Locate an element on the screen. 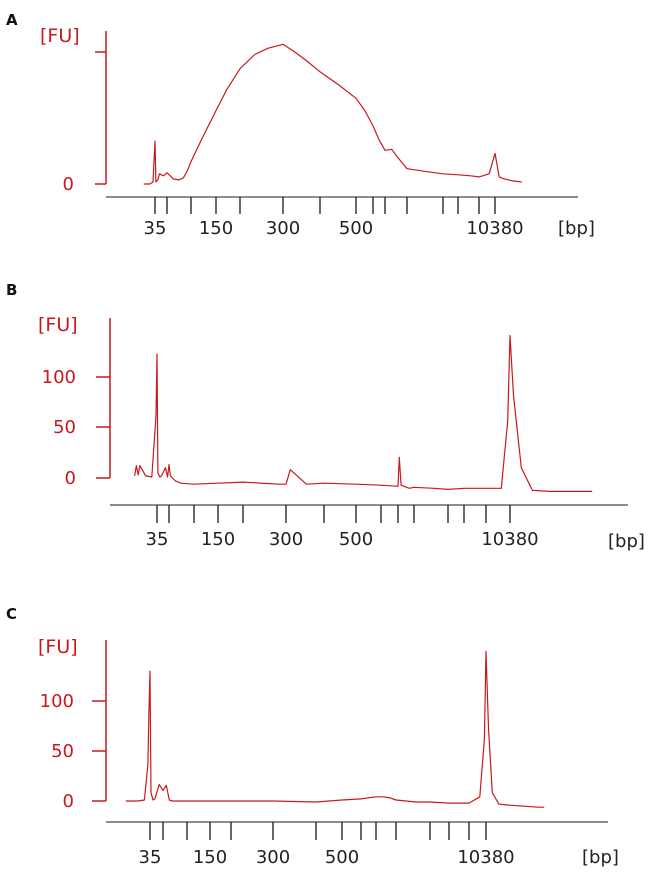 The width and height of the screenshot is (660, 882). y-tick-label-c-100: 100 is located at coordinates (57, 701).